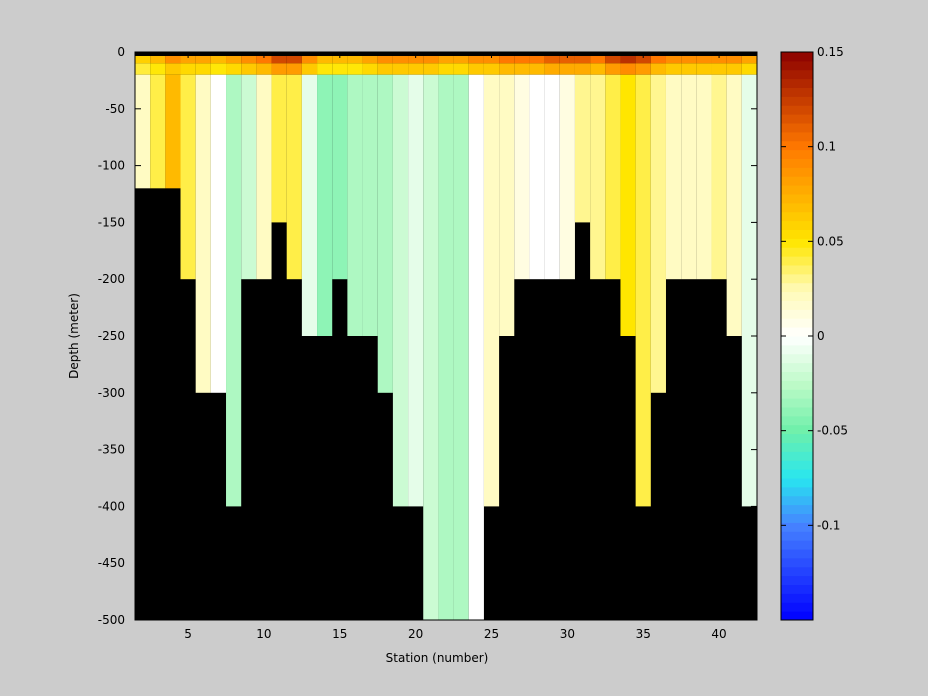 Image resolution: width=928 pixels, height=696 pixels. Describe the element at coordinates (111, 393) in the screenshot. I see `y-tick-label: -300` at that location.